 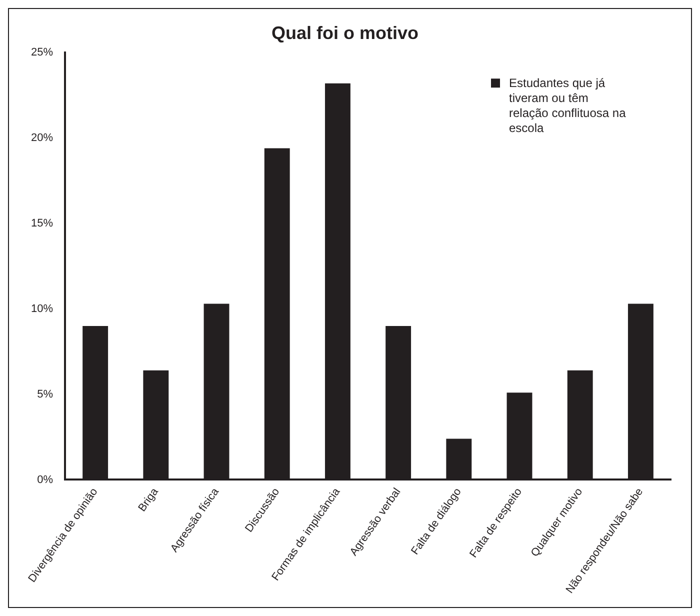 What do you see at coordinates (42, 138) in the screenshot?
I see `y-tick-label: 20%` at bounding box center [42, 138].